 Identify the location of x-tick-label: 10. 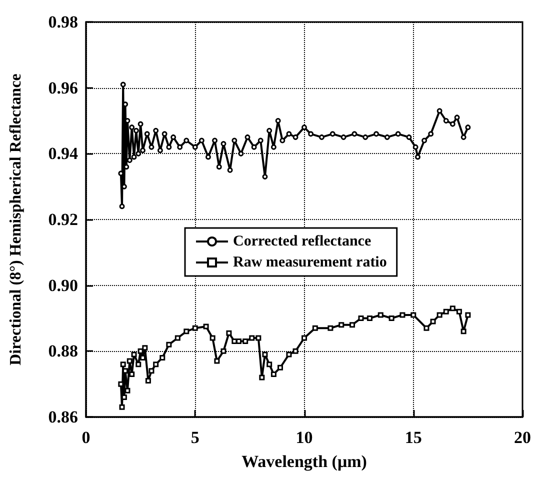
(304, 437).